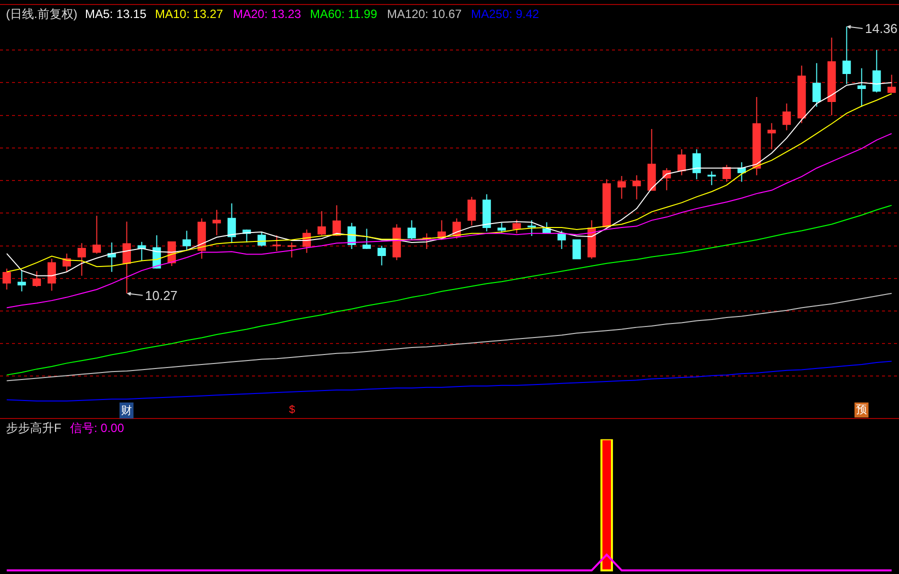 This screenshot has height=574, width=899. I want to click on text: MA60: 11.99, so click(344, 14).